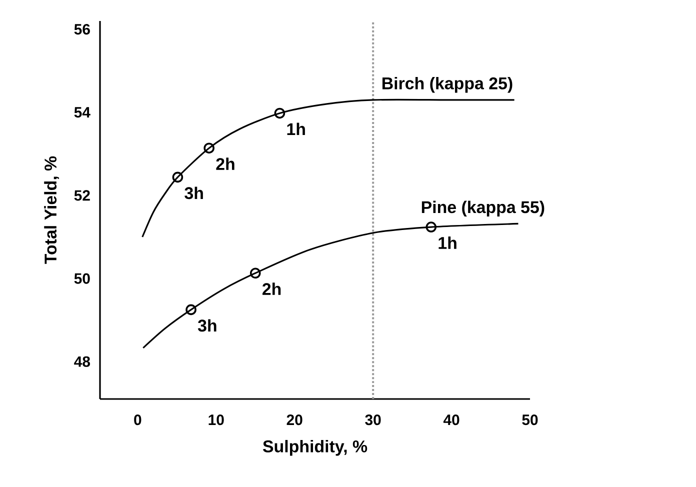 The image size is (696, 487). What do you see at coordinates (315, 448) in the screenshot?
I see `x-axis-title: Sulphidity, %` at bounding box center [315, 448].